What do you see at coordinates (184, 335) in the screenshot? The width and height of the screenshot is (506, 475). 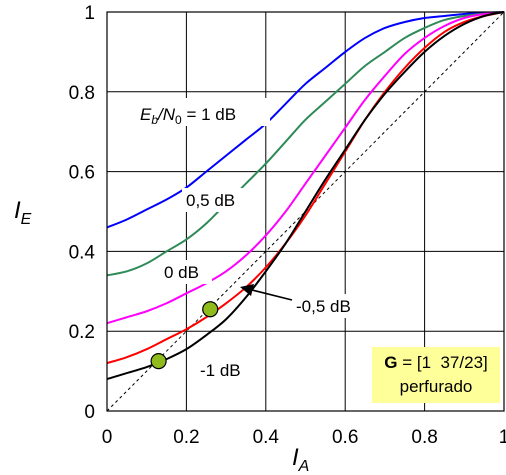 I see `markers` at bounding box center [184, 335].